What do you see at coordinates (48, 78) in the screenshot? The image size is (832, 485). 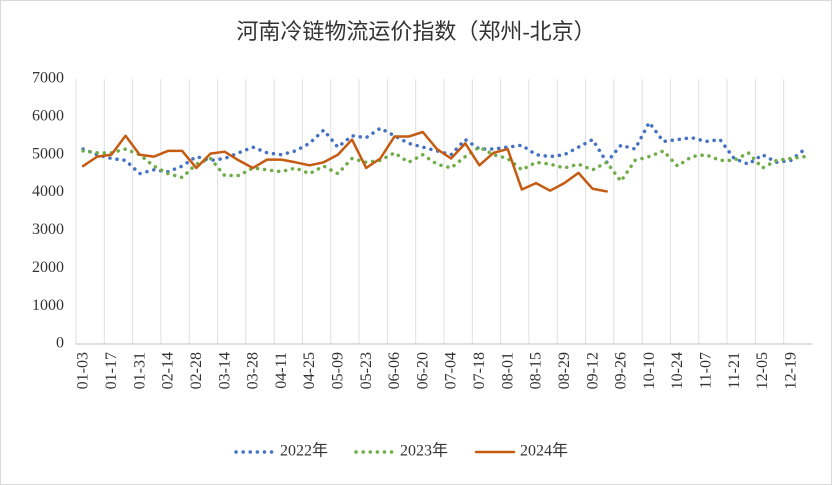 I see `y-tick-label: 7000` at bounding box center [48, 78].